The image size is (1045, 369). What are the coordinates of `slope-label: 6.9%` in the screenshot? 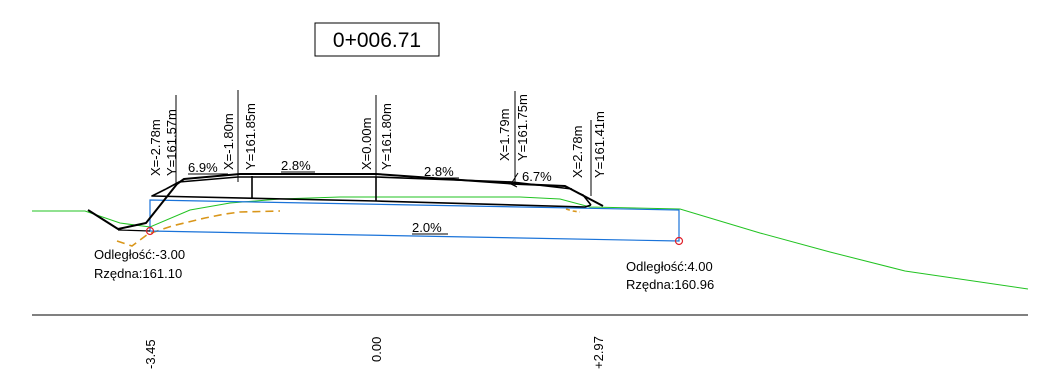 It's located at (203, 167).